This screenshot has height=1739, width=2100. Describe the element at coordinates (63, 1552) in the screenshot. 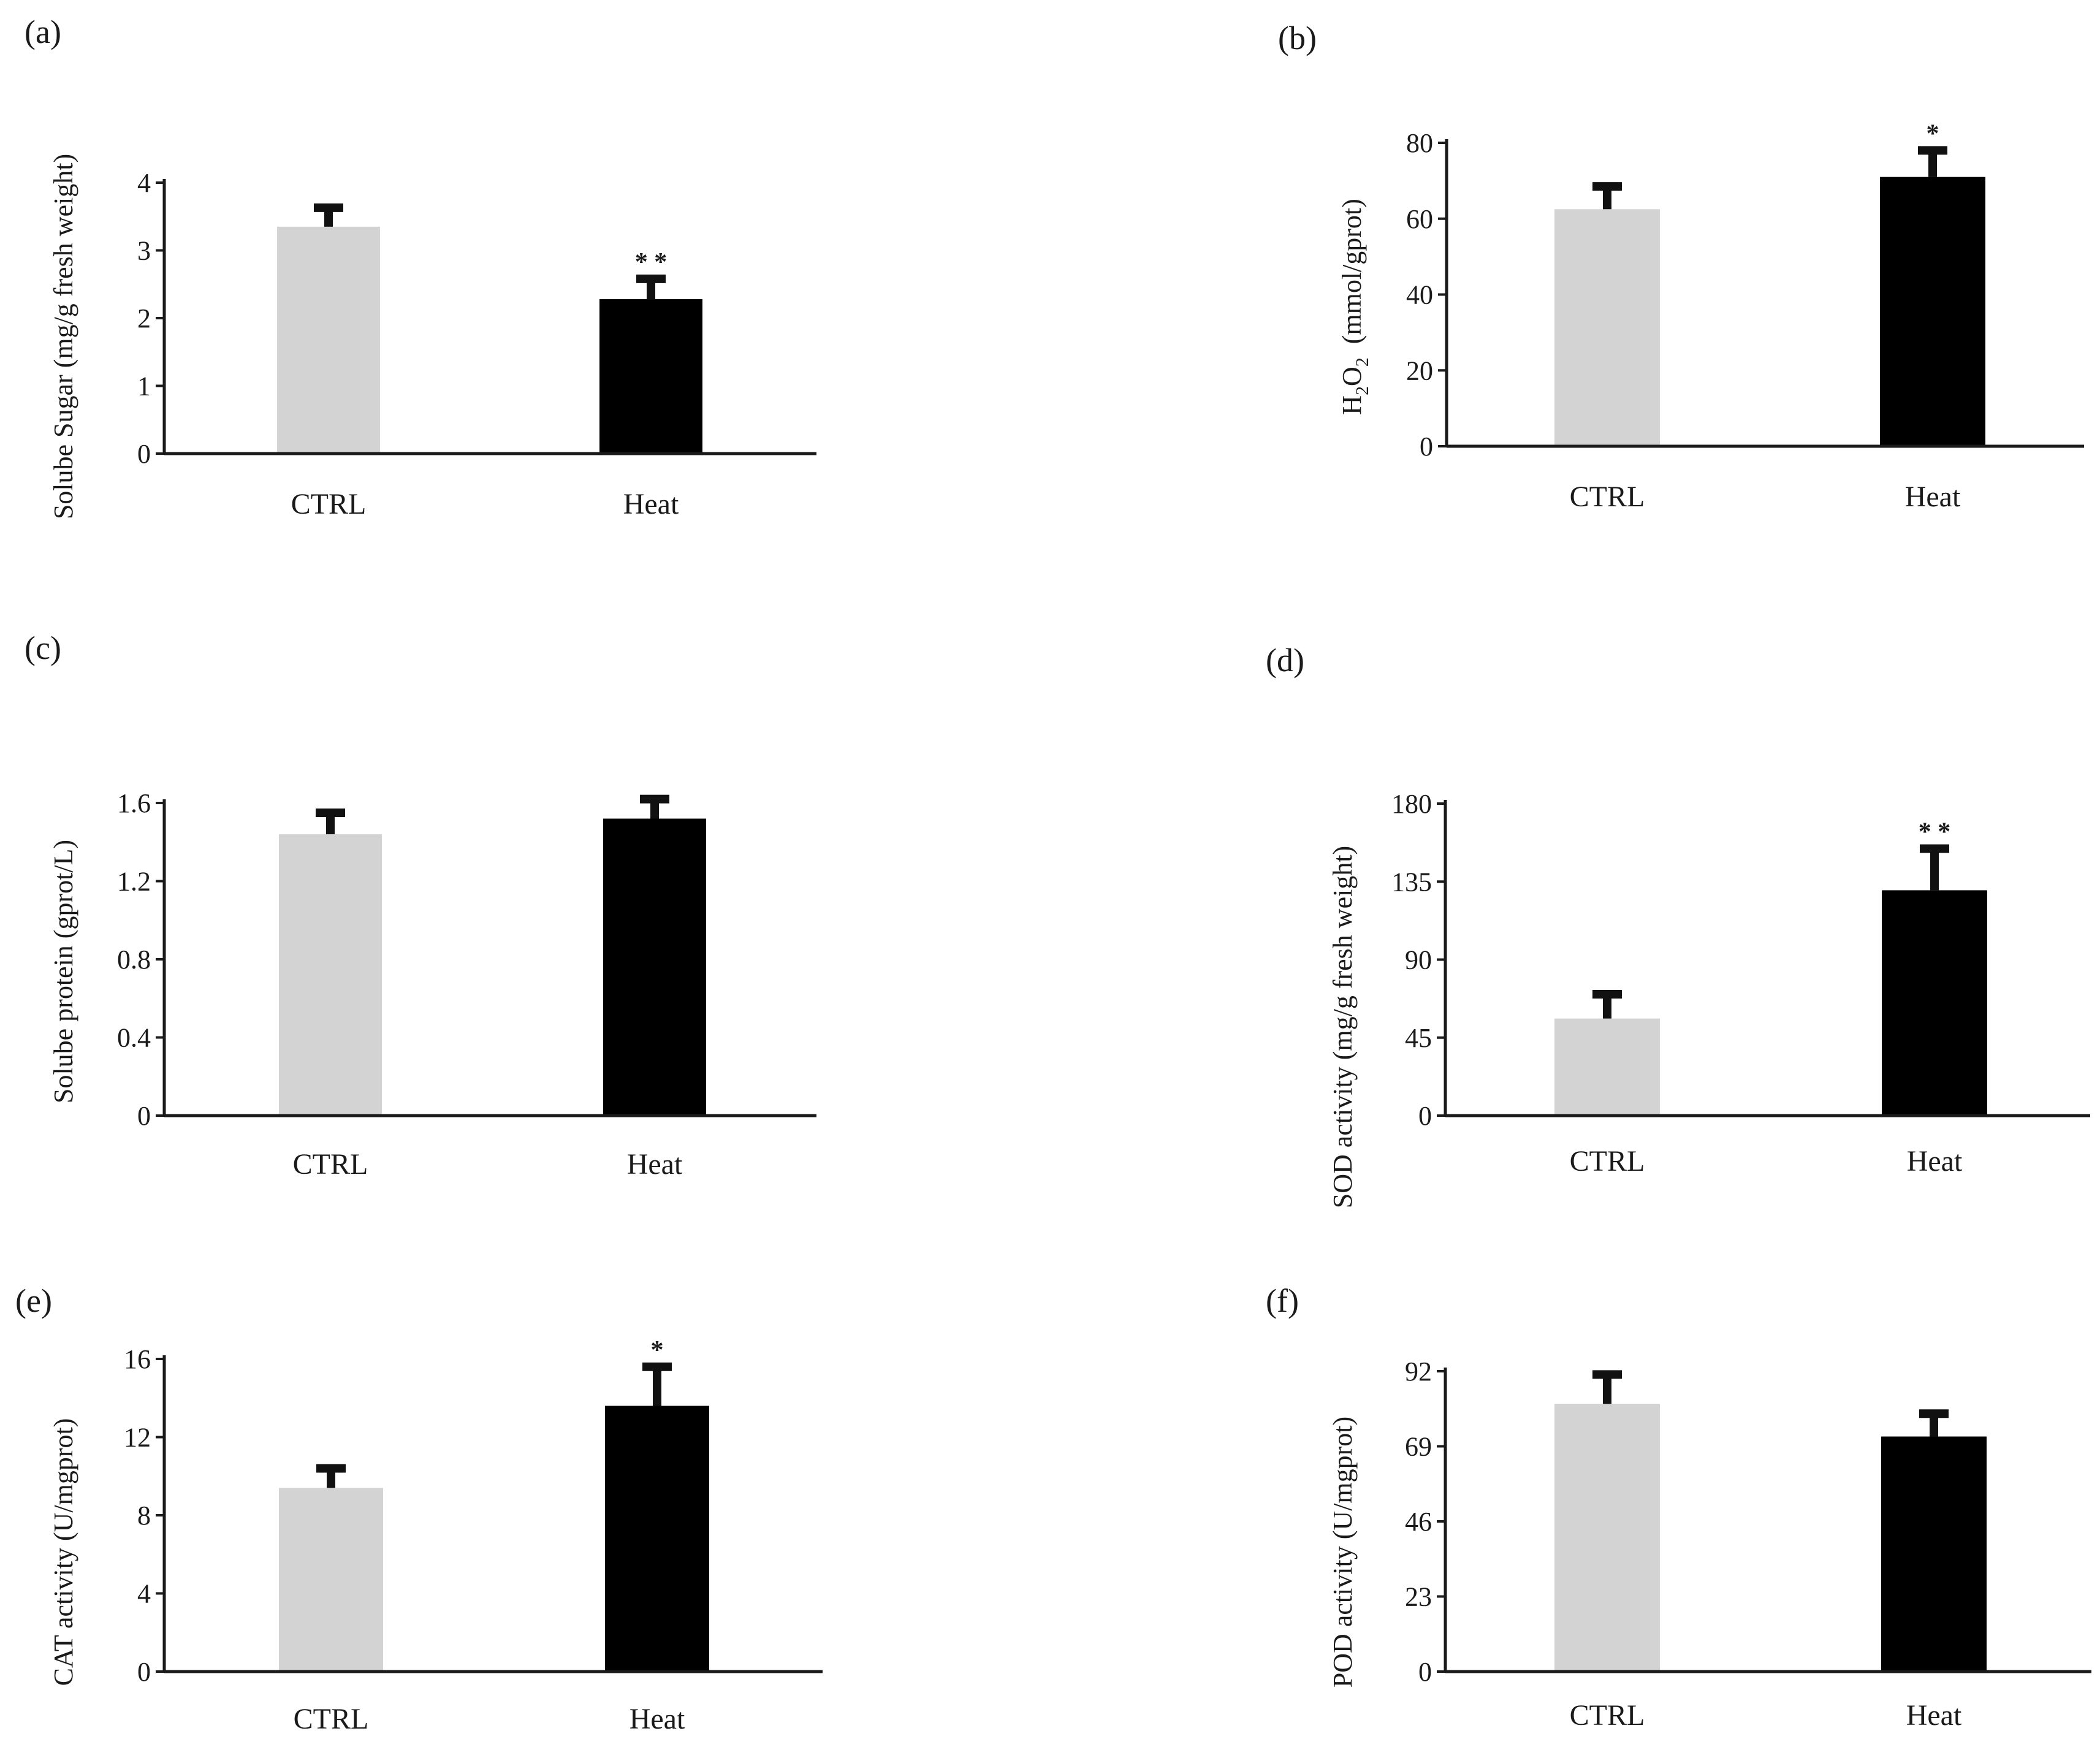

I see `y-axis-label: CAT activity (U/mgprot)` at that location.